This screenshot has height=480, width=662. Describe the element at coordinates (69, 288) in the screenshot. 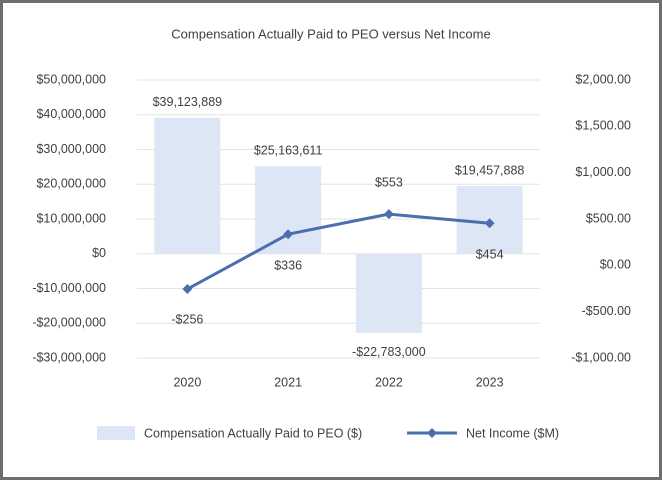

I see `y-tick-label: -$10,000,000` at that location.